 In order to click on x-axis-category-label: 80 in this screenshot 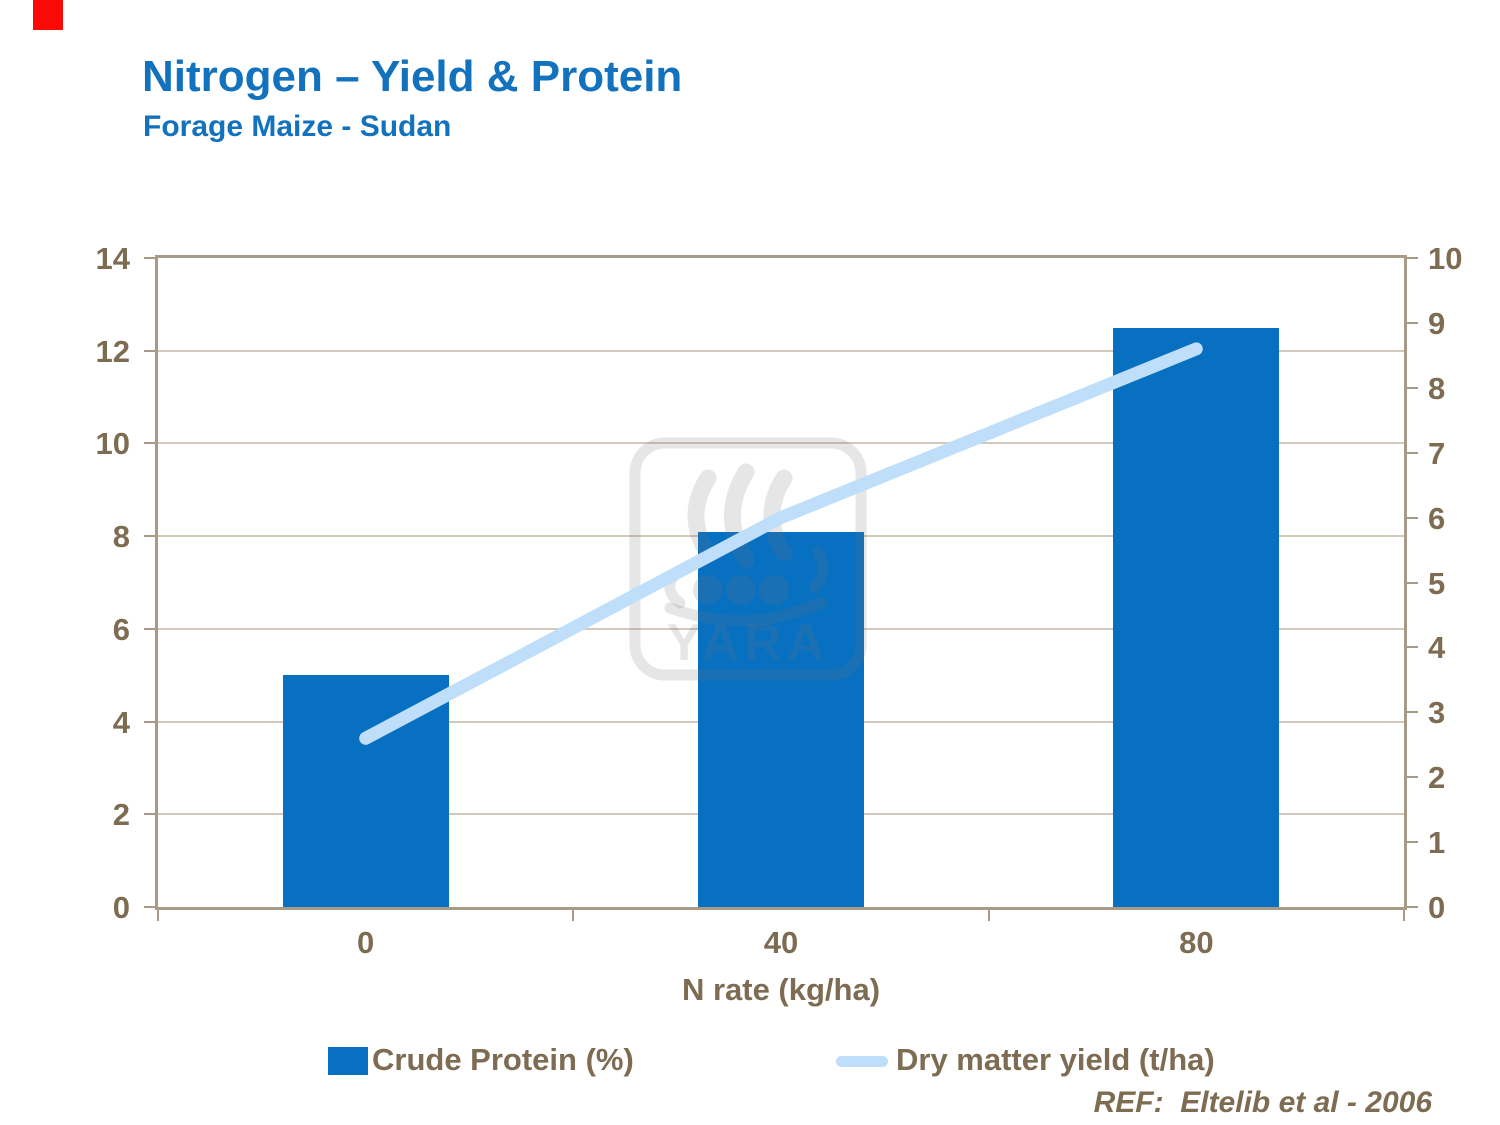, I will do `click(1196, 942)`.